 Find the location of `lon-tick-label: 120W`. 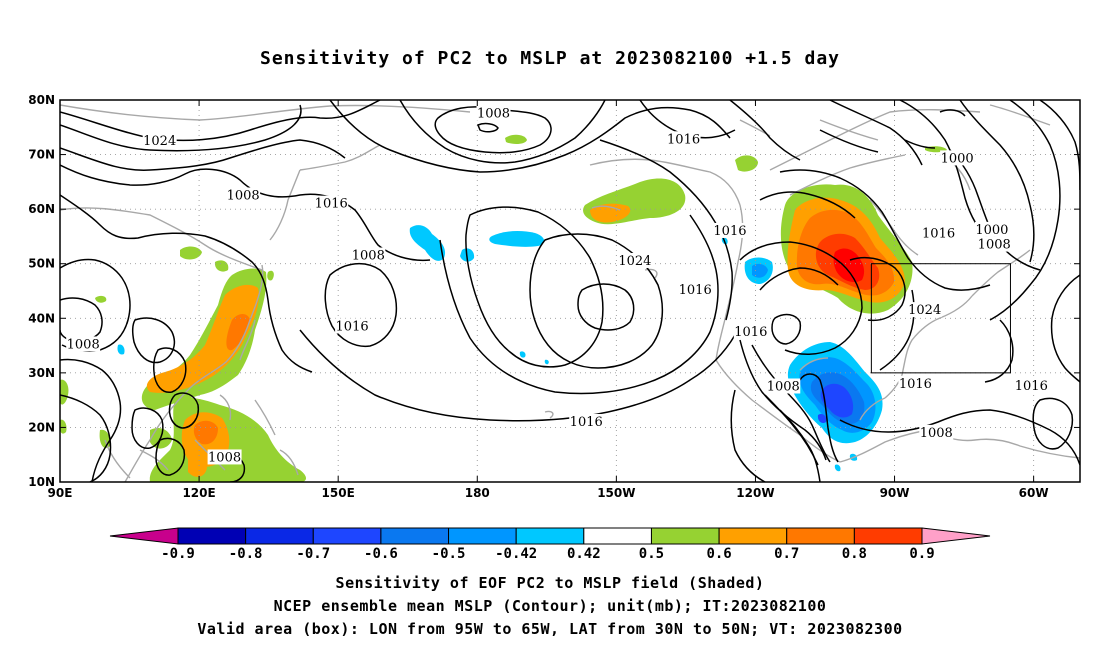

lon-tick-label: 120W is located at coordinates (755, 493).